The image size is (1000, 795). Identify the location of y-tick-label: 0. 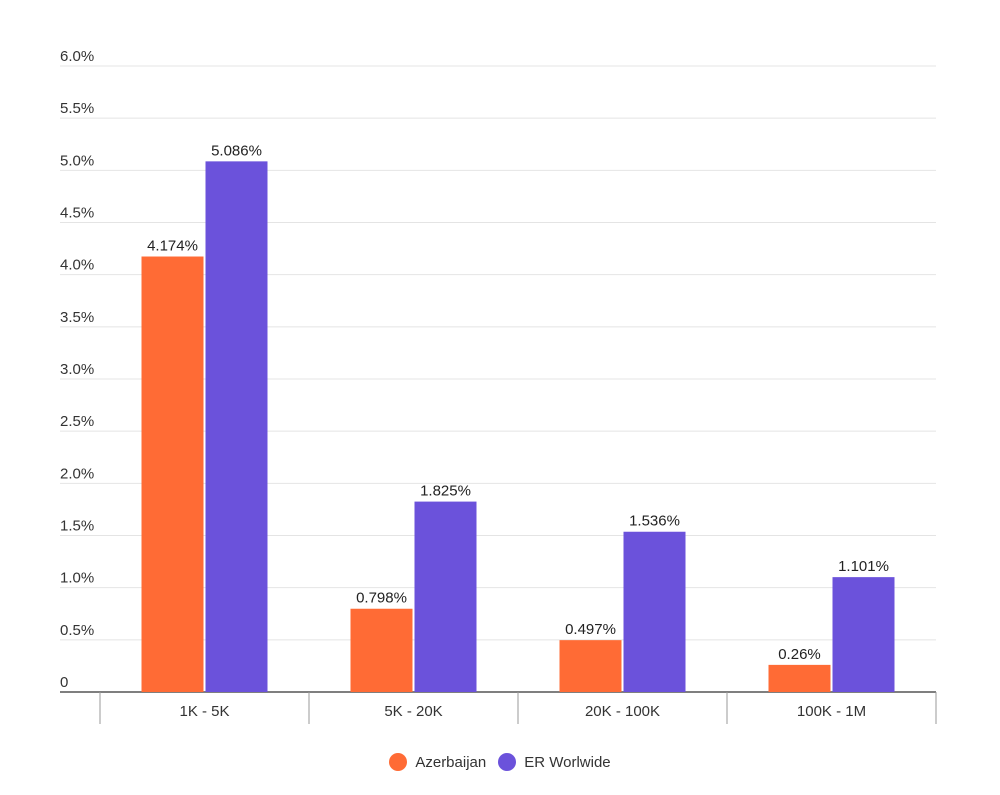
(64, 682).